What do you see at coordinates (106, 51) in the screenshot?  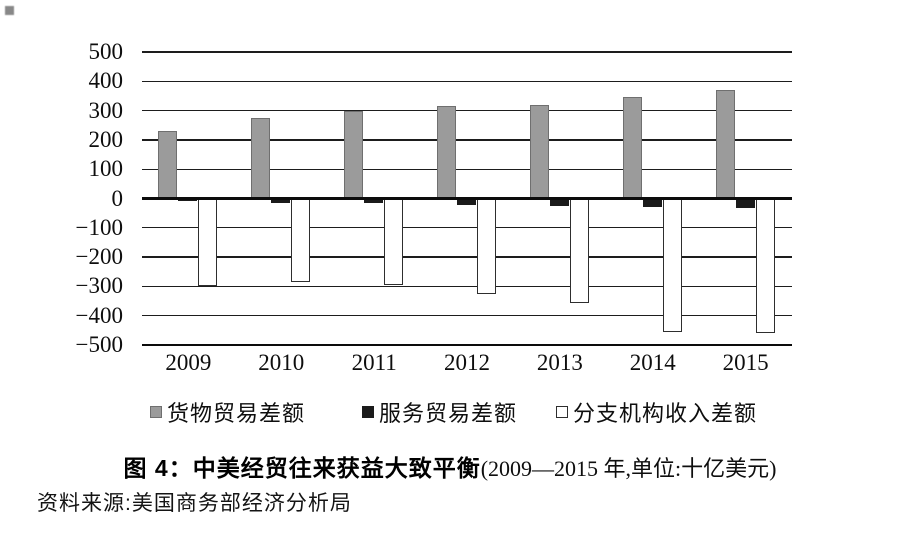 I see `y-tick-label: 500` at bounding box center [106, 51].